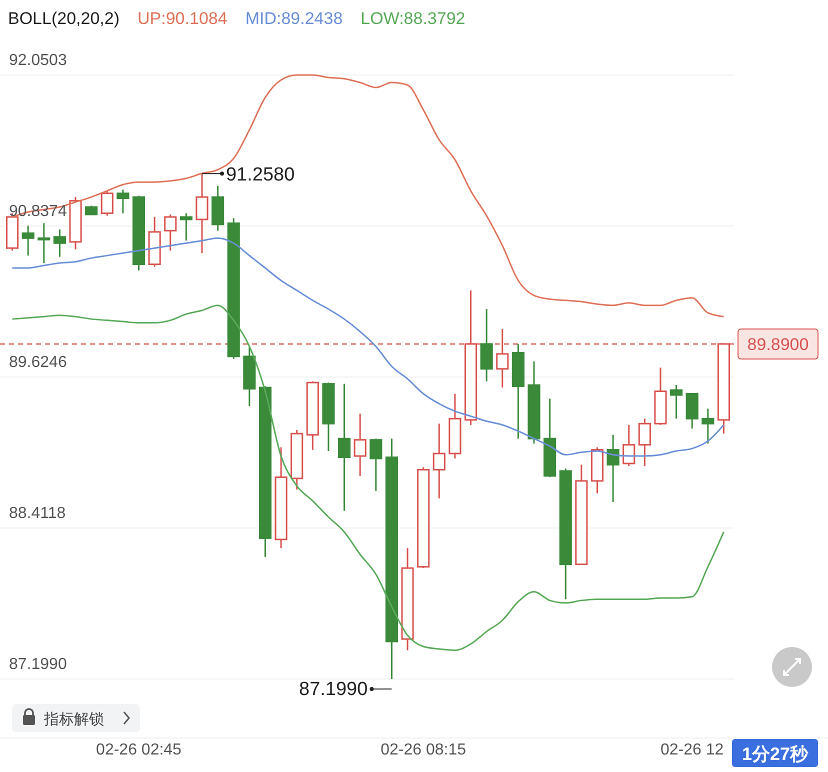 Image resolution: width=828 pixels, height=772 pixels. Describe the element at coordinates (38, 60) in the screenshot. I see `y-tick-label: 92.0503` at that location.